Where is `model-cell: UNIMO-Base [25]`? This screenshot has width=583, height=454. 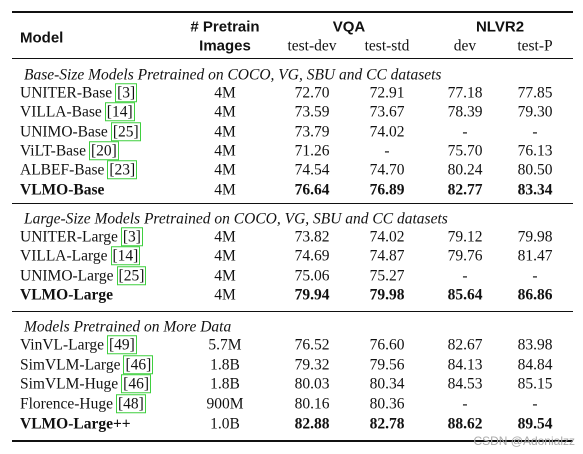 model-cell: UNIMO-Base [25] is located at coordinates (80, 131).